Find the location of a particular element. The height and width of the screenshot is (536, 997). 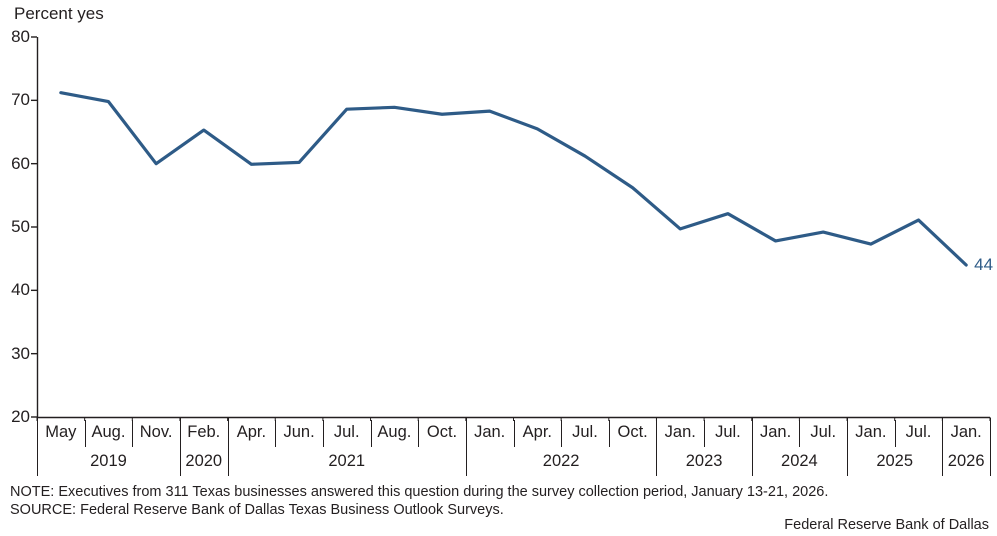

end-value-label: 44 is located at coordinates (984, 264).